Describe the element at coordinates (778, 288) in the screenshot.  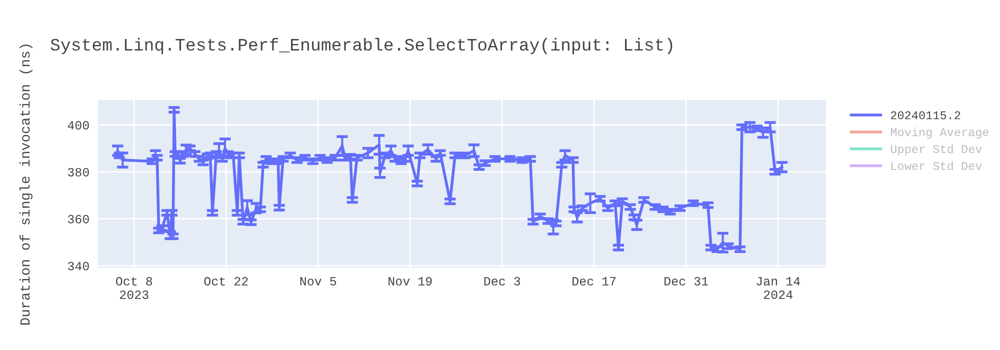
I see `x-tick-label: Jan 14 2024` at that location.